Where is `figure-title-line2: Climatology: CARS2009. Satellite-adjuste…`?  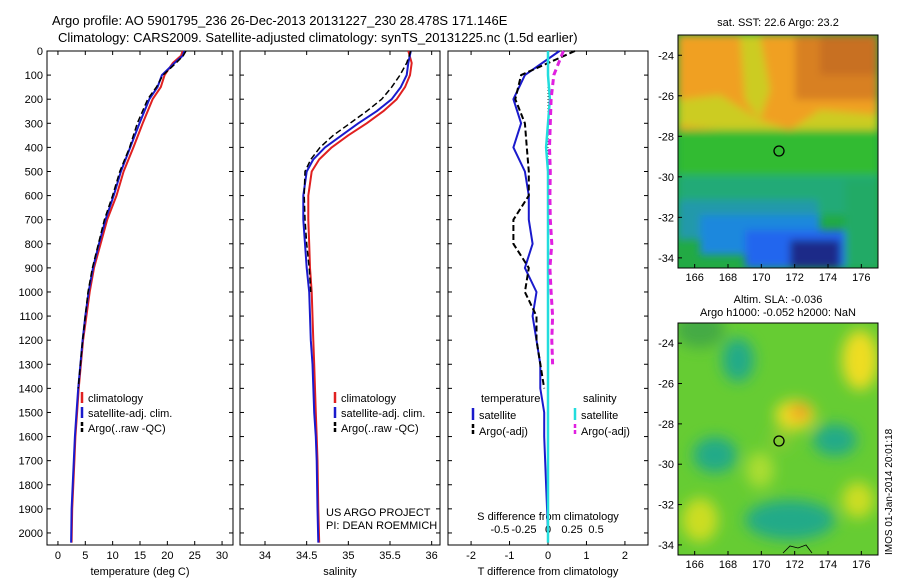 figure-title-line2: Climatology: CARS2009. Satellite-adjuste… is located at coordinates (318, 37).